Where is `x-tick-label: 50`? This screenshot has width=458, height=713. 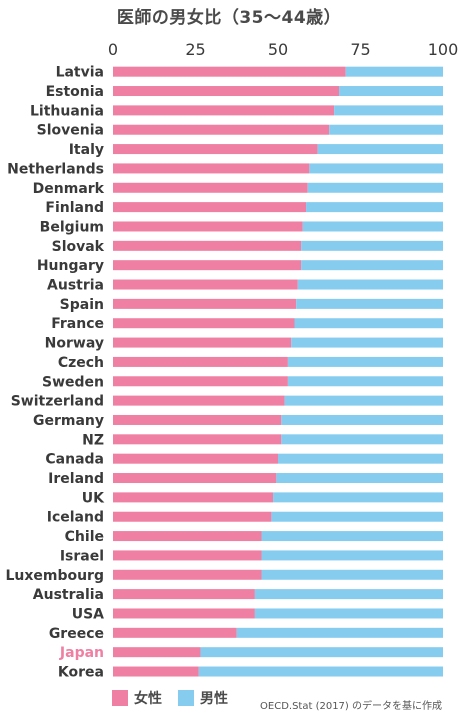
x-tick-label: 50 is located at coordinates (278, 49).